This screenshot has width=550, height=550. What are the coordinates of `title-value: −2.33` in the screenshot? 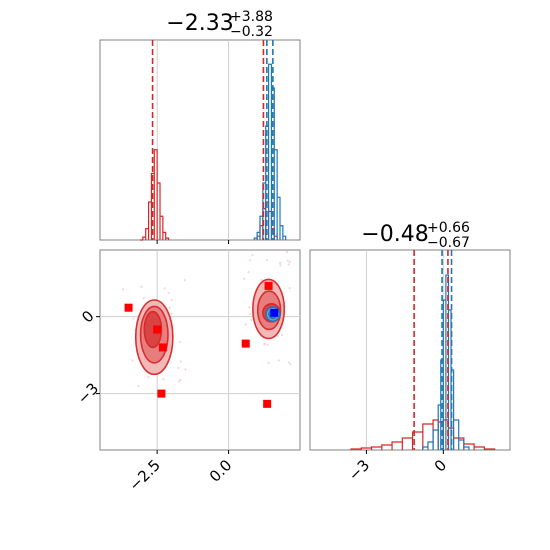 It's located at (199, 23).